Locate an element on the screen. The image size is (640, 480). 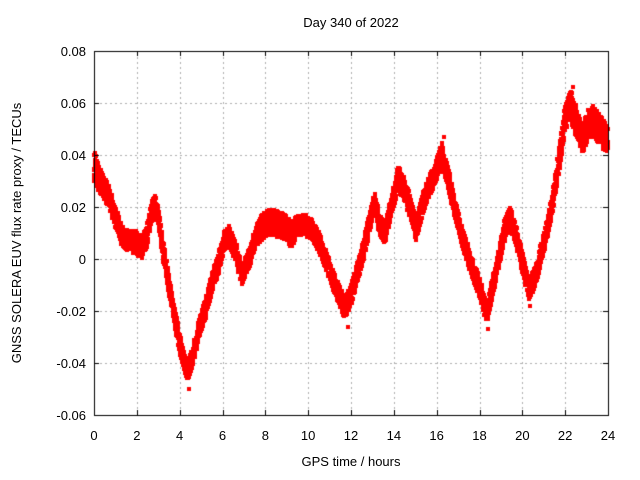
x-tick-label: 22 is located at coordinates (565, 435).